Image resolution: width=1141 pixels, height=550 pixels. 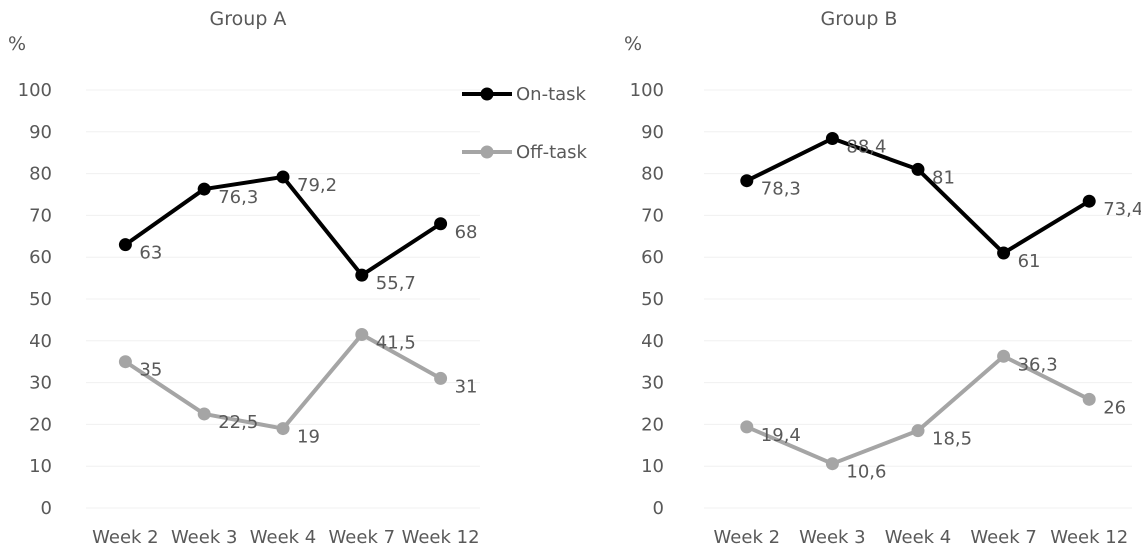 I want to click on legend-item-off-task: Off-task, so click(x=525, y=152).